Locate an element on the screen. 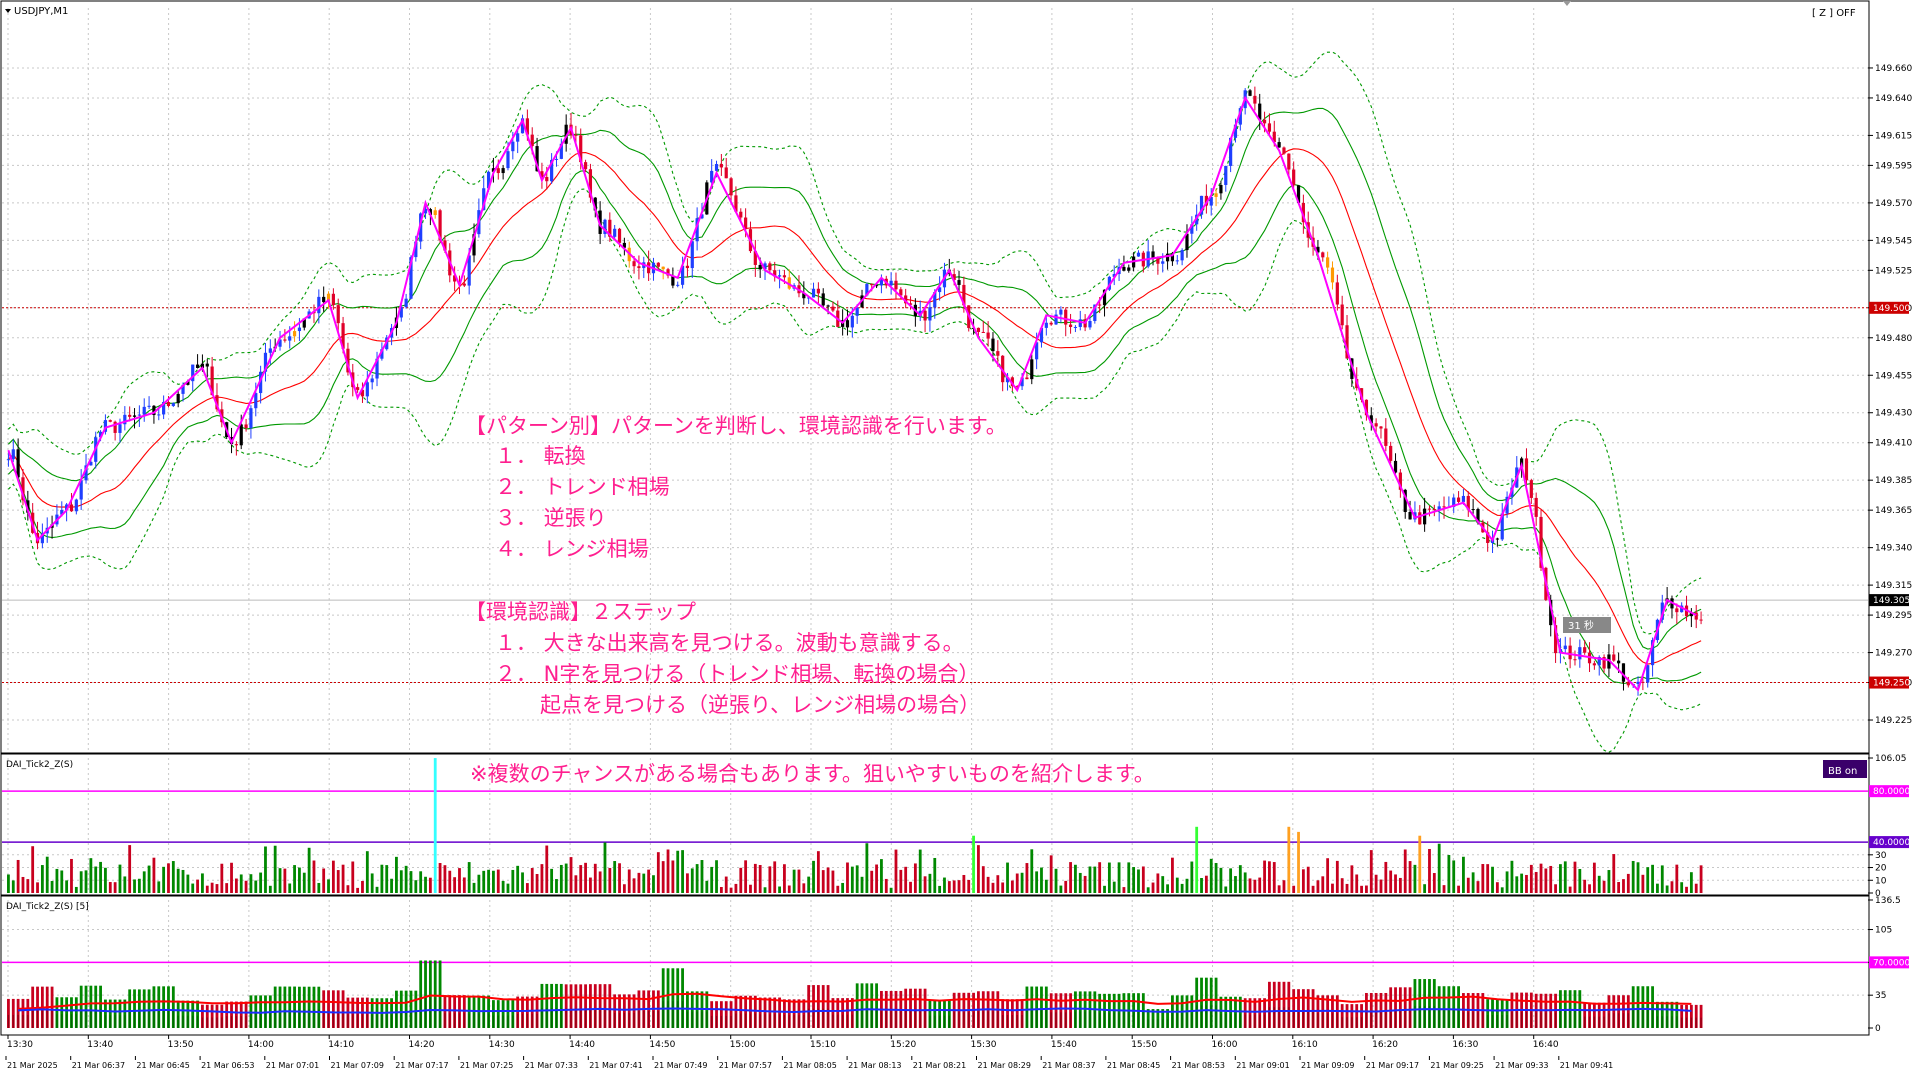 This screenshot has width=1912, height=1076. x-tick-label: 16:00 is located at coordinates (1225, 1045).